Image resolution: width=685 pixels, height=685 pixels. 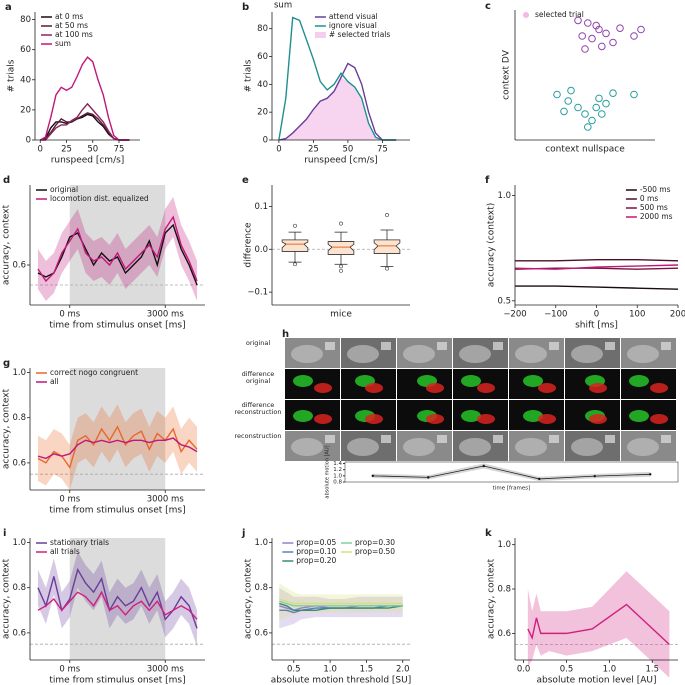 What do you see at coordinates (328, 471) in the screenshot?
I see `y-axis-label: absolute motion [AU]` at bounding box center [328, 471].